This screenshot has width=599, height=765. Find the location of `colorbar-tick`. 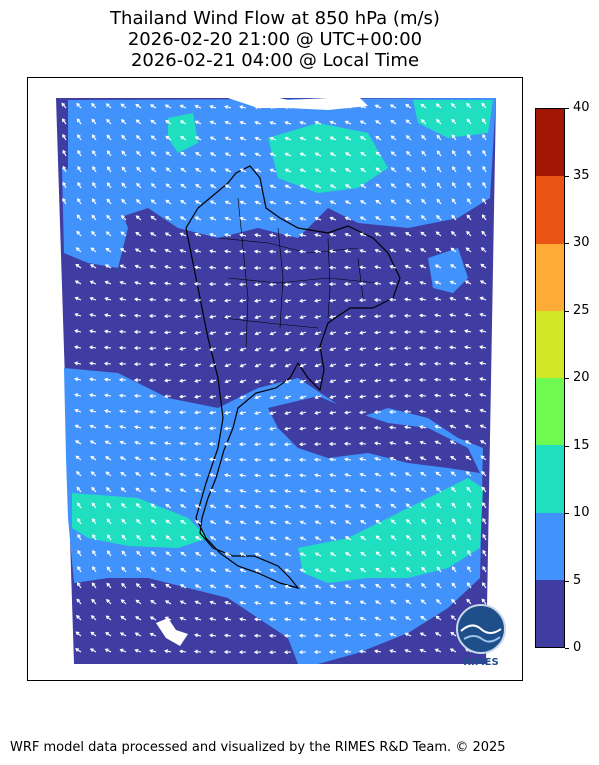

colorbar-tick is located at coordinates (567, 581).